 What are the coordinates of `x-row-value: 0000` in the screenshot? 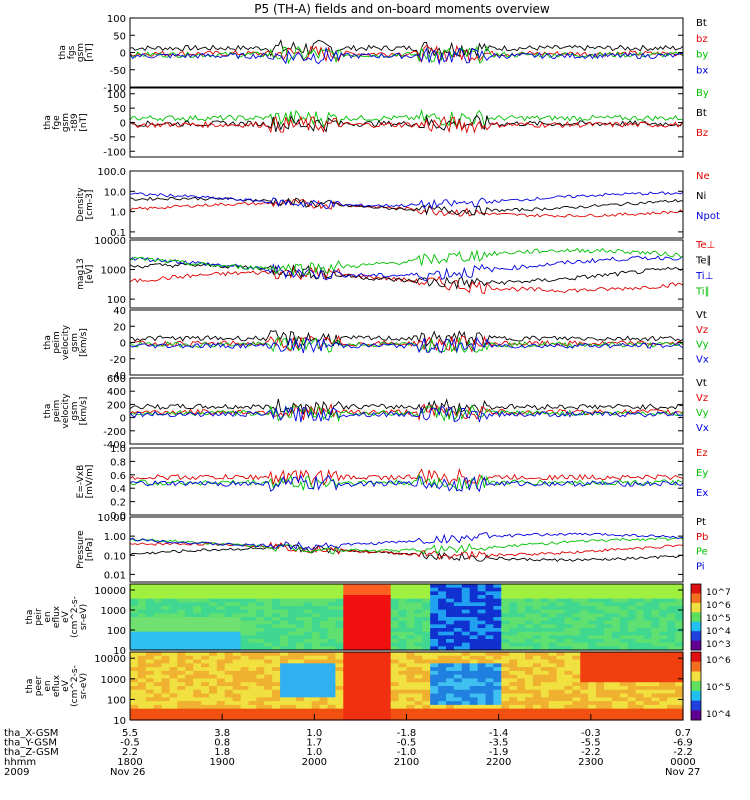 It's located at (682, 762).